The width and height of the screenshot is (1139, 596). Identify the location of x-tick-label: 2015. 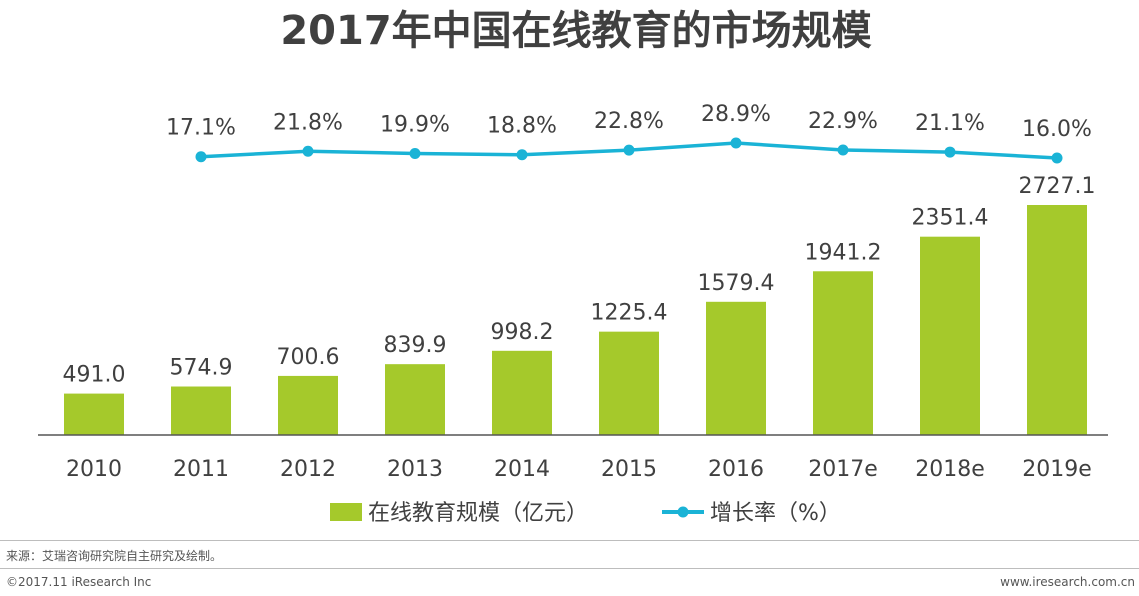
(629, 469).